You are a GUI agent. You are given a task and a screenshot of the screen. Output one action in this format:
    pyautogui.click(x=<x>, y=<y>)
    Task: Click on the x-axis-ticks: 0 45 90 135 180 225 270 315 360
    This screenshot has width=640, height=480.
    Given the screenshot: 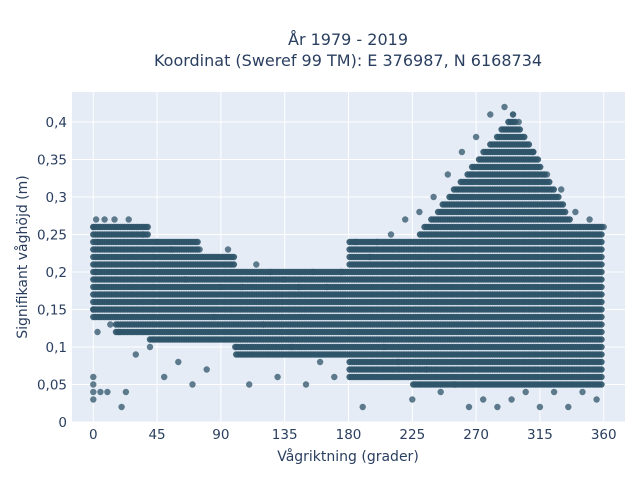 What is the action you would take?
    pyautogui.click(x=353, y=435)
    